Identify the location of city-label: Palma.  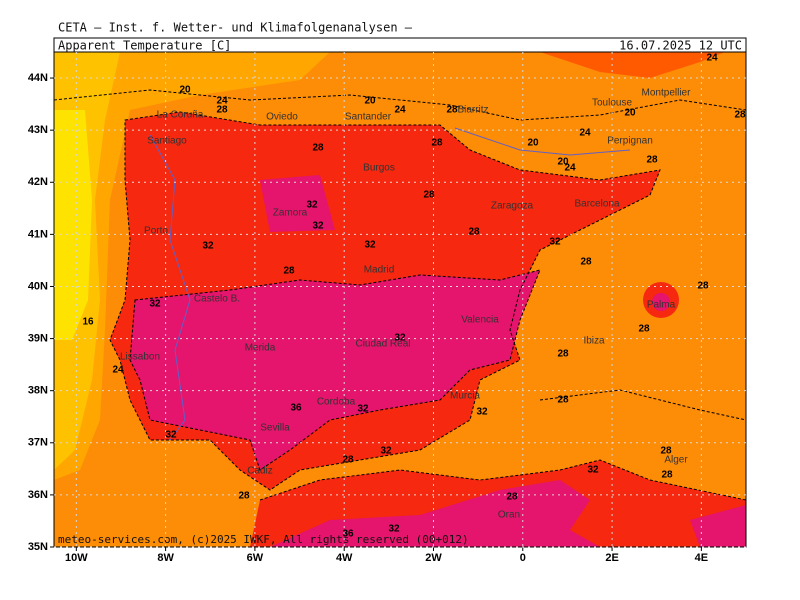
(661, 305).